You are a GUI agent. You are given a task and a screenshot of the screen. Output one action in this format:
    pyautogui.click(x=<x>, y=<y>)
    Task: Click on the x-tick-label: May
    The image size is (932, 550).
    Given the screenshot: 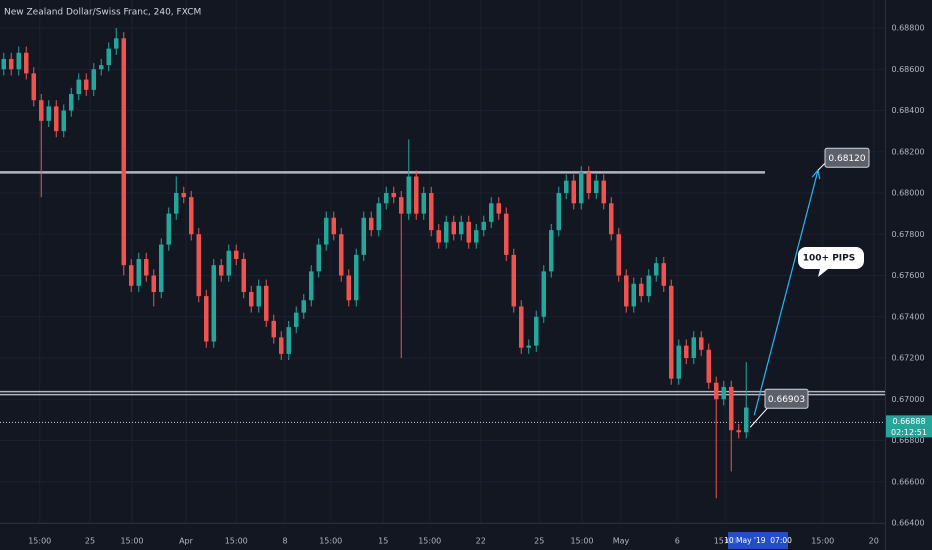 What is the action you would take?
    pyautogui.click(x=621, y=541)
    